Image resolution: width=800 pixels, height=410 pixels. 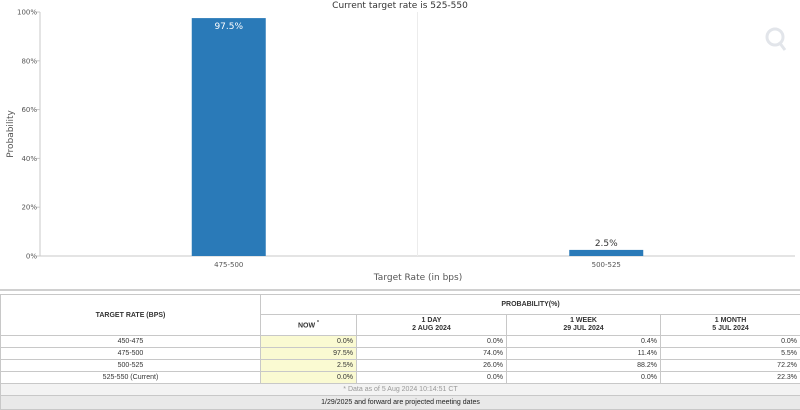 I want to click on col-header-1-day: 1 DAY 2 AUG 2024, so click(x=431, y=325).